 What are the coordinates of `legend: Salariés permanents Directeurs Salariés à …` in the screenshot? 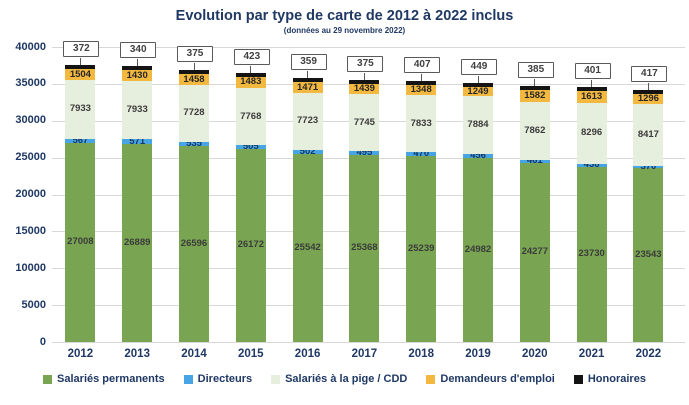 It's located at (344, 379).